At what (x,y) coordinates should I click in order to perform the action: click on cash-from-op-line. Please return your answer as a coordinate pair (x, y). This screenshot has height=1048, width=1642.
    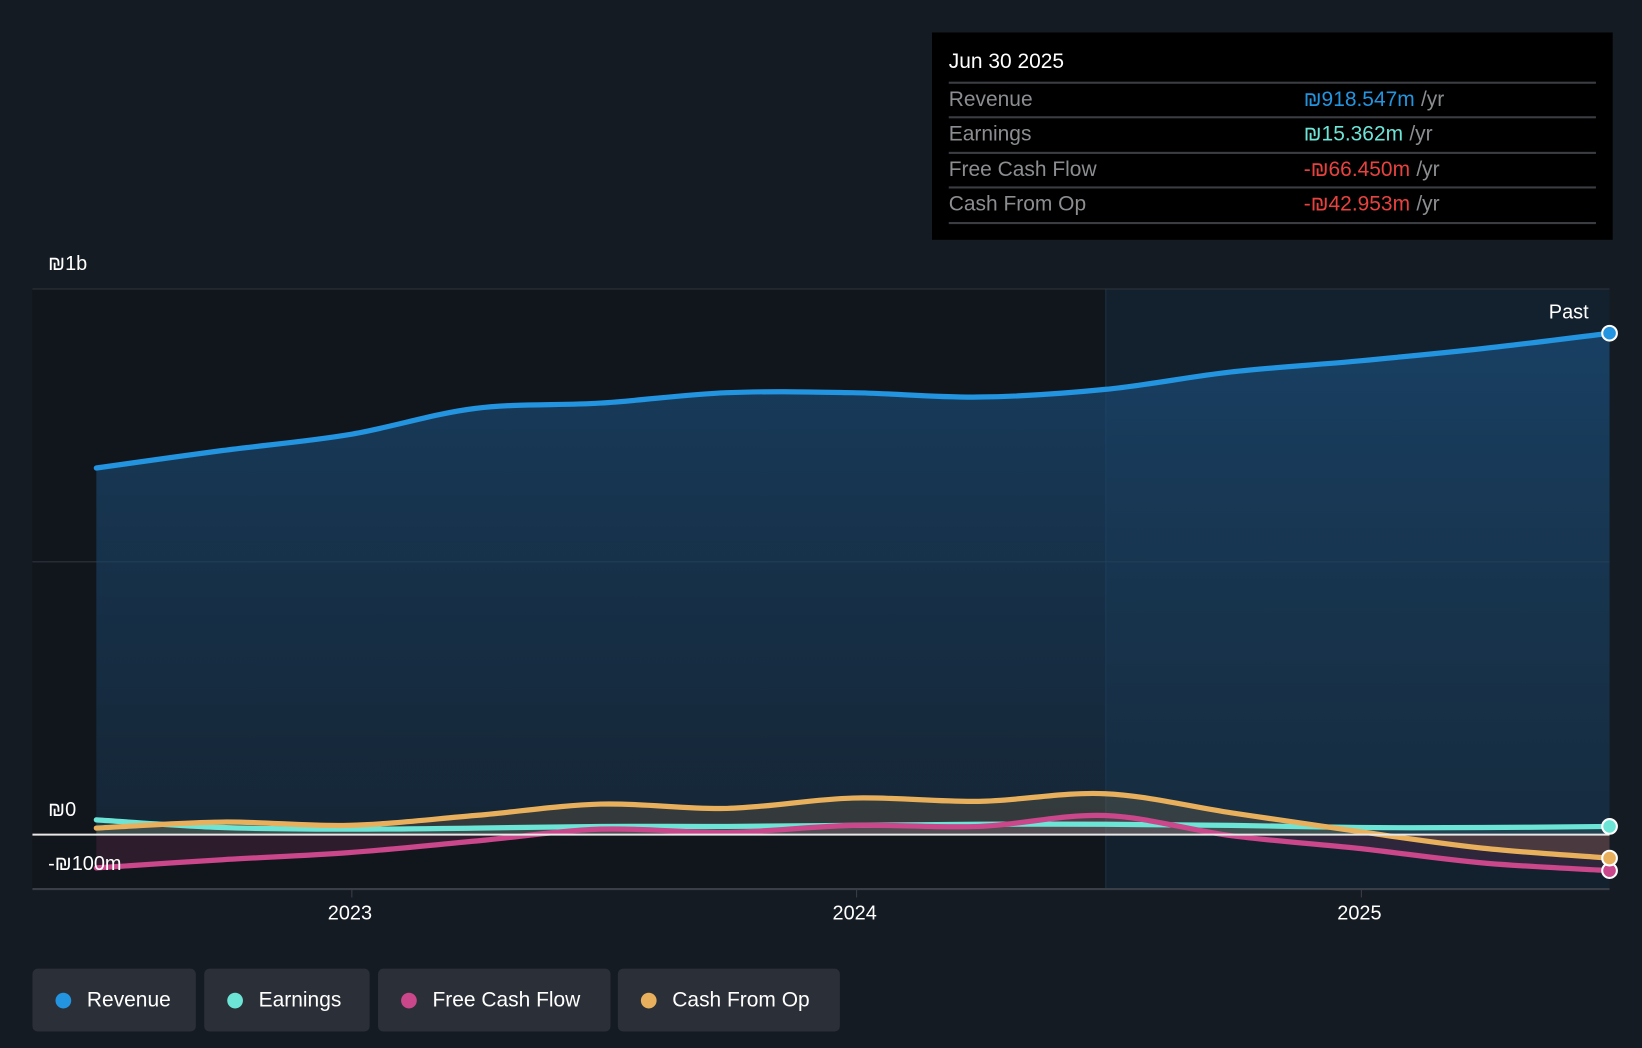
    Looking at the image, I should click on (853, 825).